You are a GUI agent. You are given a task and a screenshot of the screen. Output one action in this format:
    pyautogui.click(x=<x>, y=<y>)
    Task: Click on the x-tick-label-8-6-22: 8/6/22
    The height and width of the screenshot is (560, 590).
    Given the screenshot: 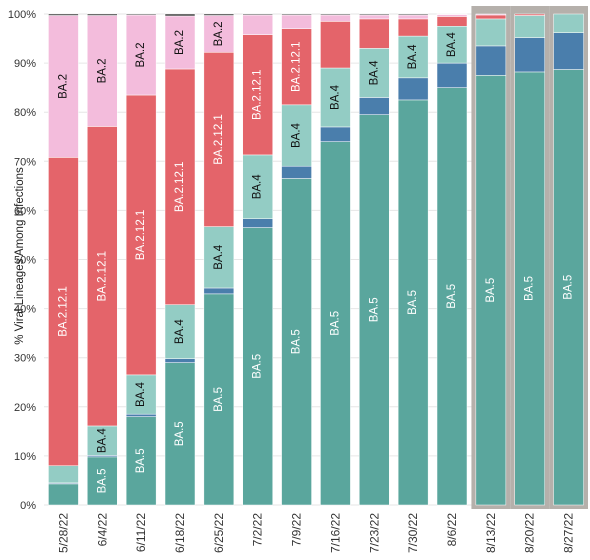 What is the action you would take?
    pyautogui.click(x=452, y=530)
    